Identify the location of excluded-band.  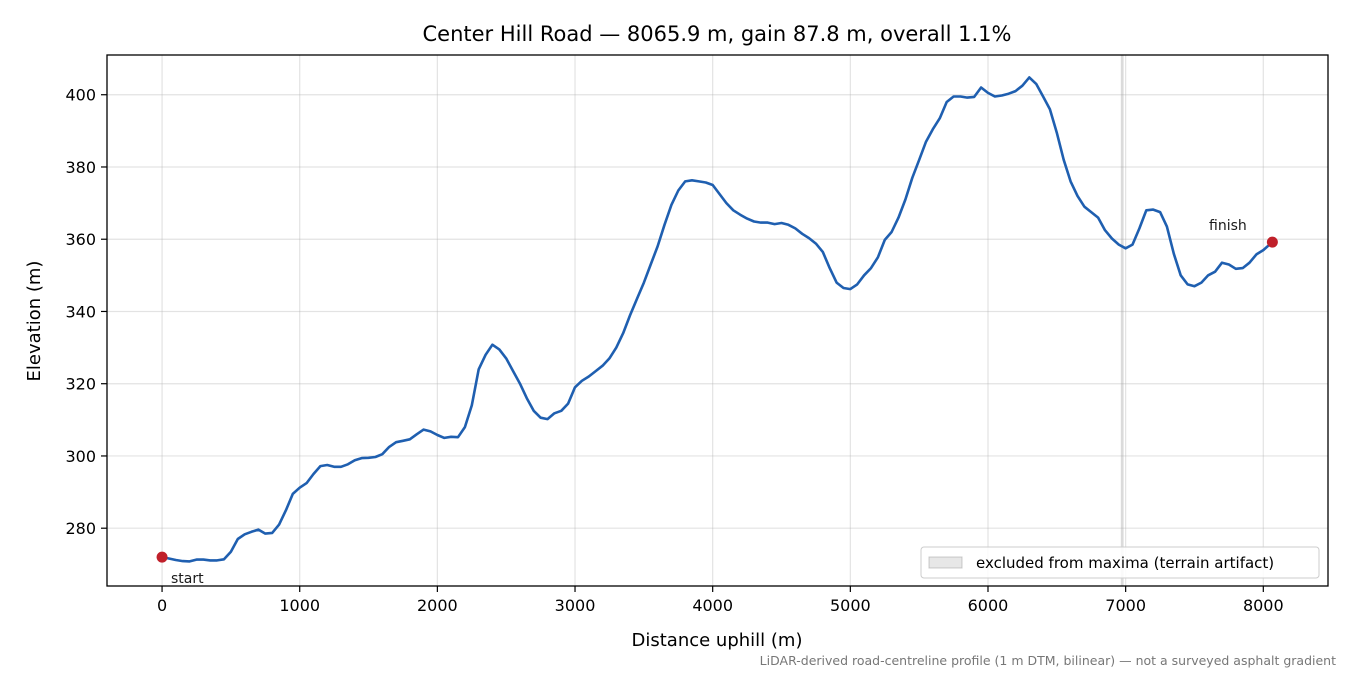
(1122, 320).